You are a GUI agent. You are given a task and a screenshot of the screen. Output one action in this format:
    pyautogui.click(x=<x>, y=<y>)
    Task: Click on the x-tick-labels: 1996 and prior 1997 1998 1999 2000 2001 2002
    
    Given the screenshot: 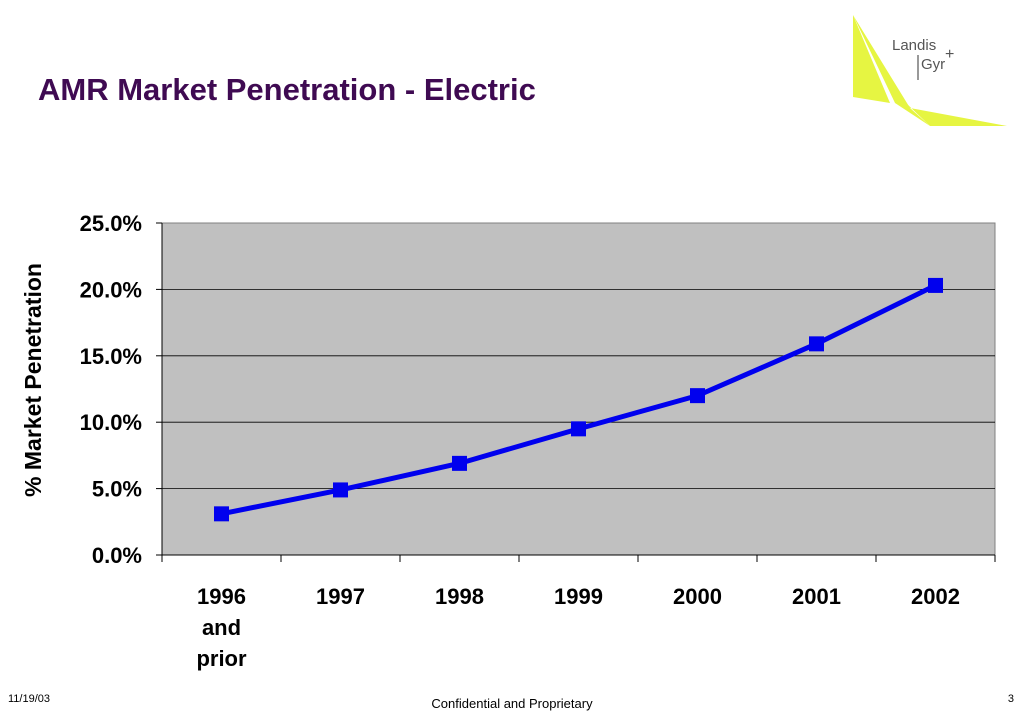 What is the action you would take?
    pyautogui.click(x=578, y=627)
    